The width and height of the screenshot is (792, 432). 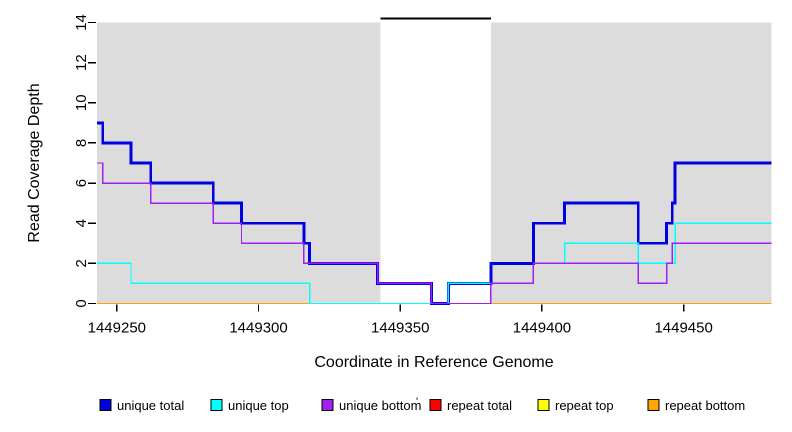 I want to click on legend-swatch-repeat-bottom, so click(x=653, y=405).